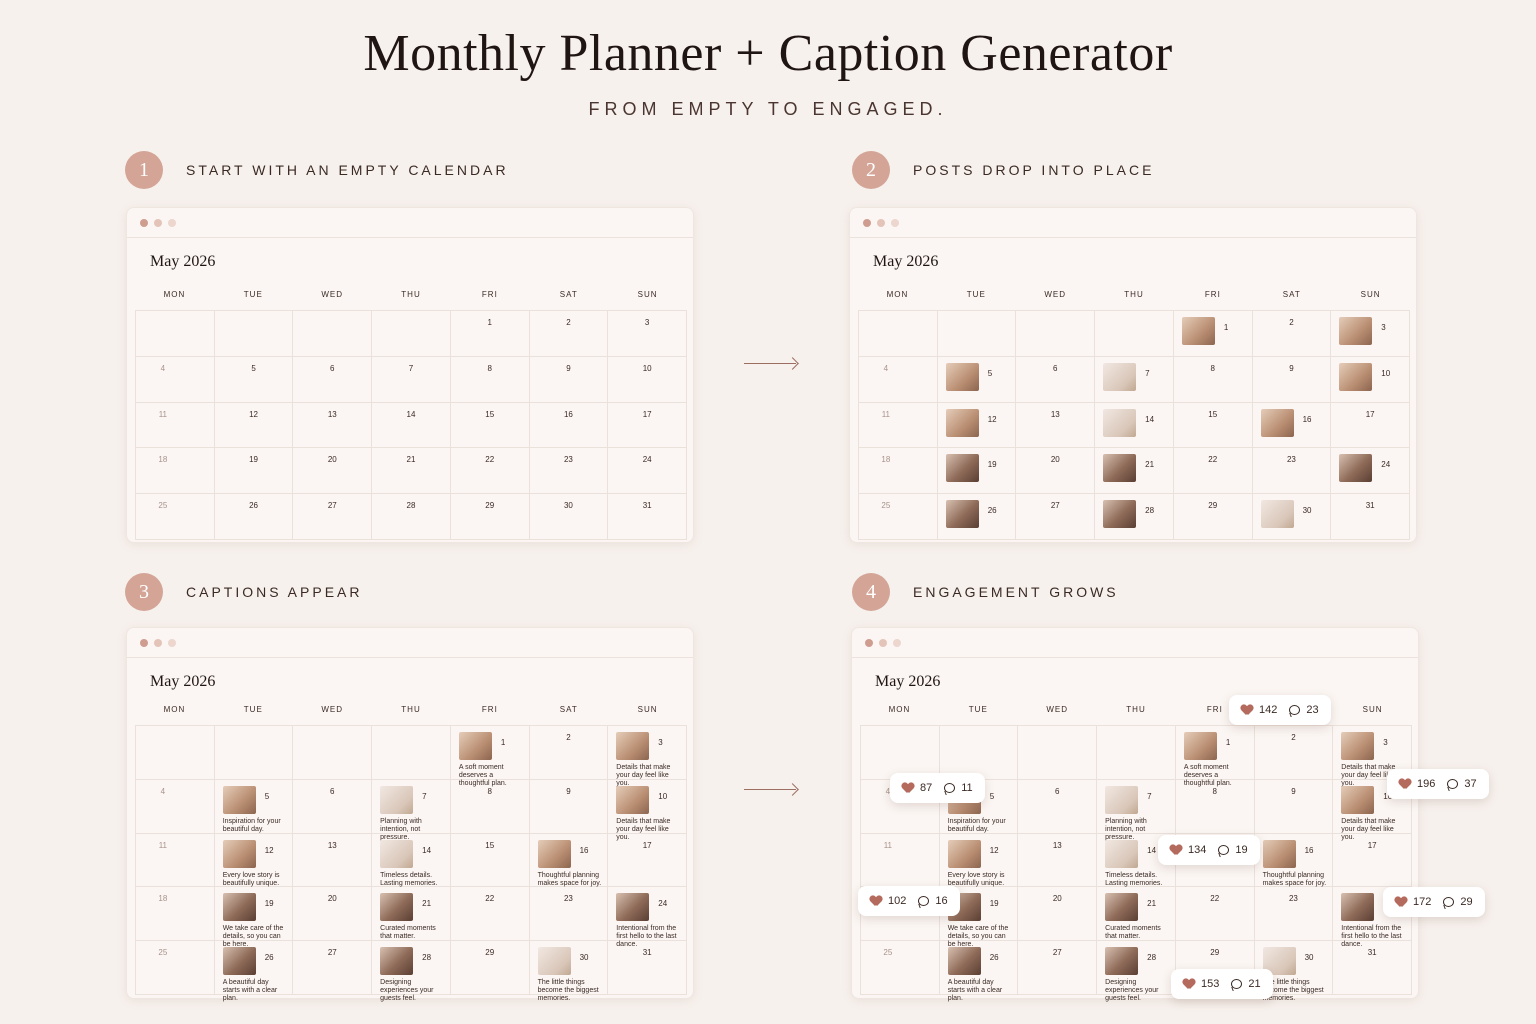 This screenshot has height=1024, width=1536. Describe the element at coordinates (411, 425) in the screenshot. I see `day-cell: 14` at that location.